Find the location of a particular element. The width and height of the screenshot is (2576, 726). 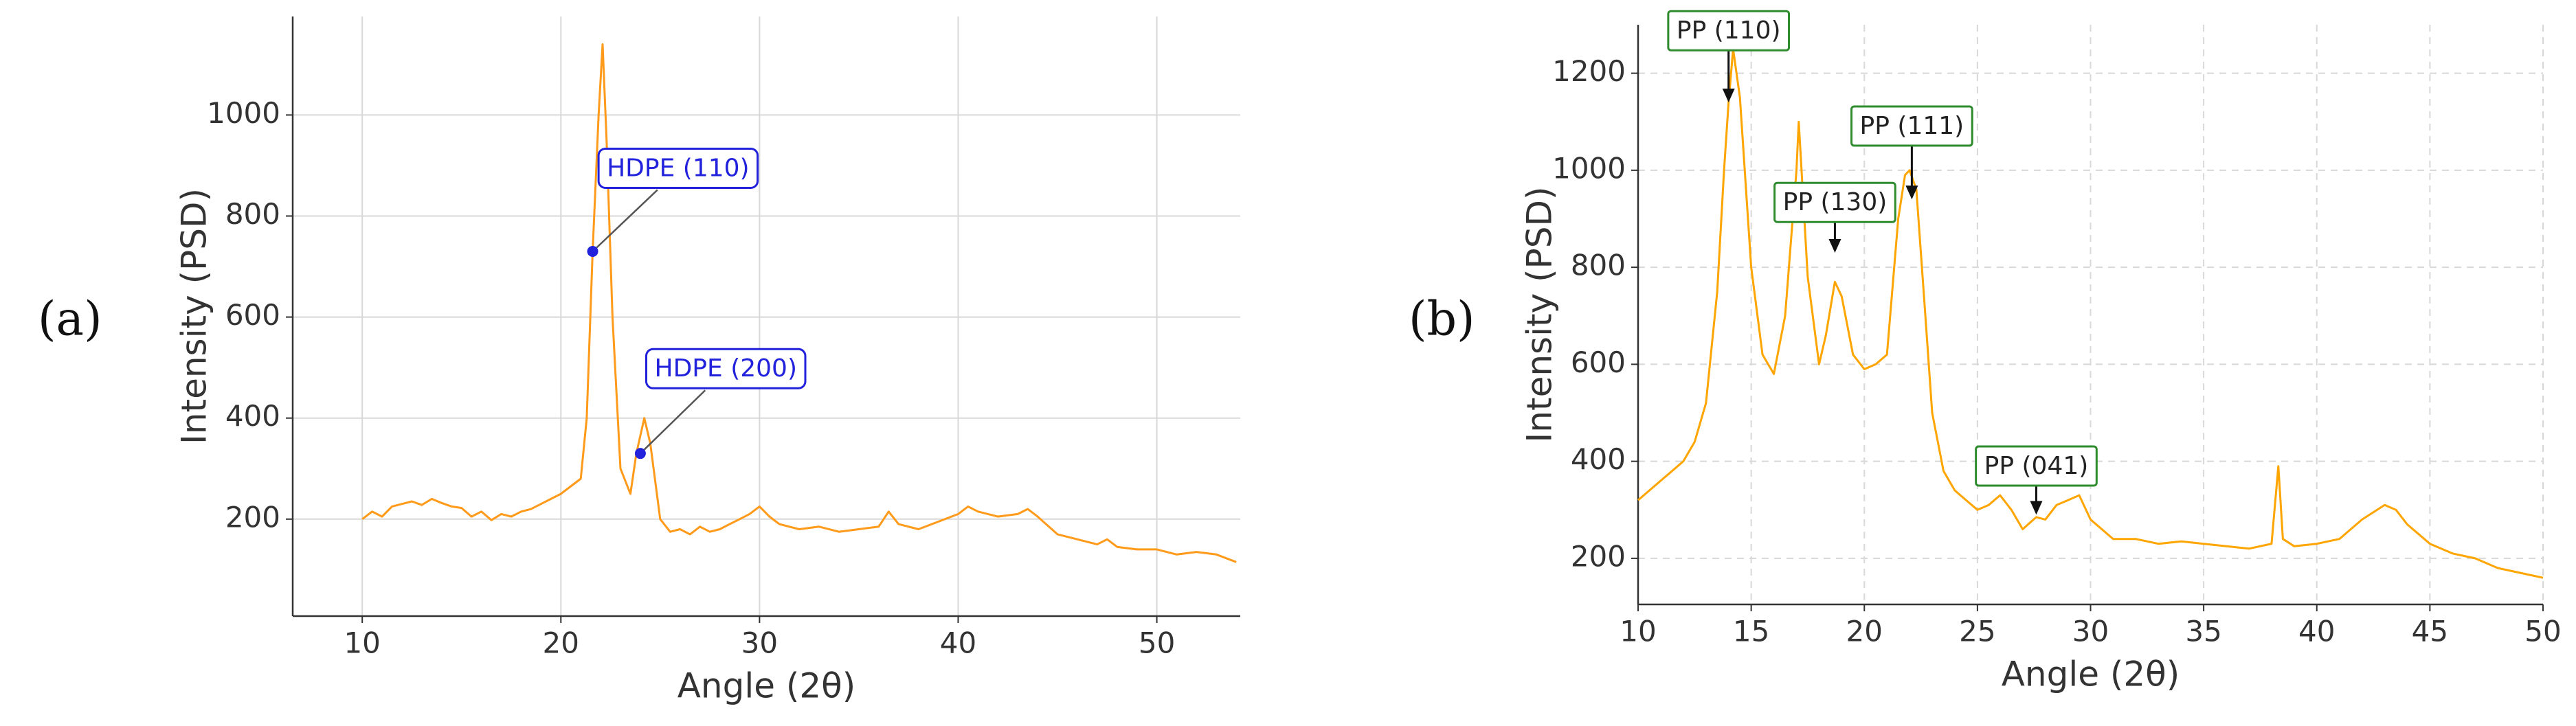

annotation-label: PP (130) is located at coordinates (1836, 202).